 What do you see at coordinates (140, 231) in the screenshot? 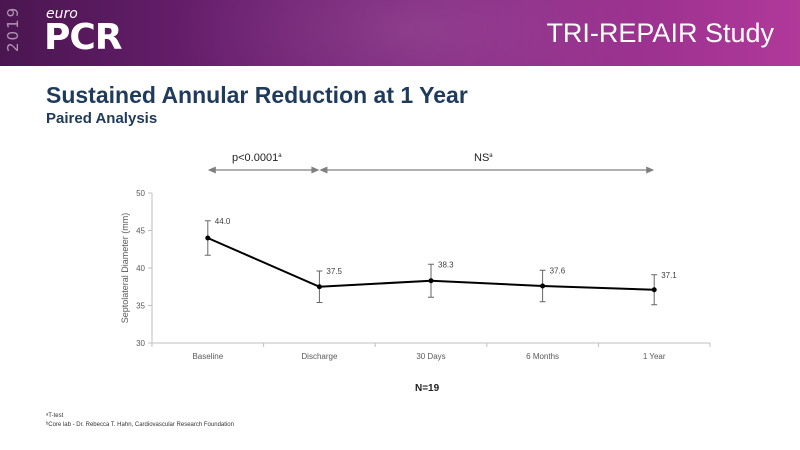
I see `y-tick-label: 45` at bounding box center [140, 231].